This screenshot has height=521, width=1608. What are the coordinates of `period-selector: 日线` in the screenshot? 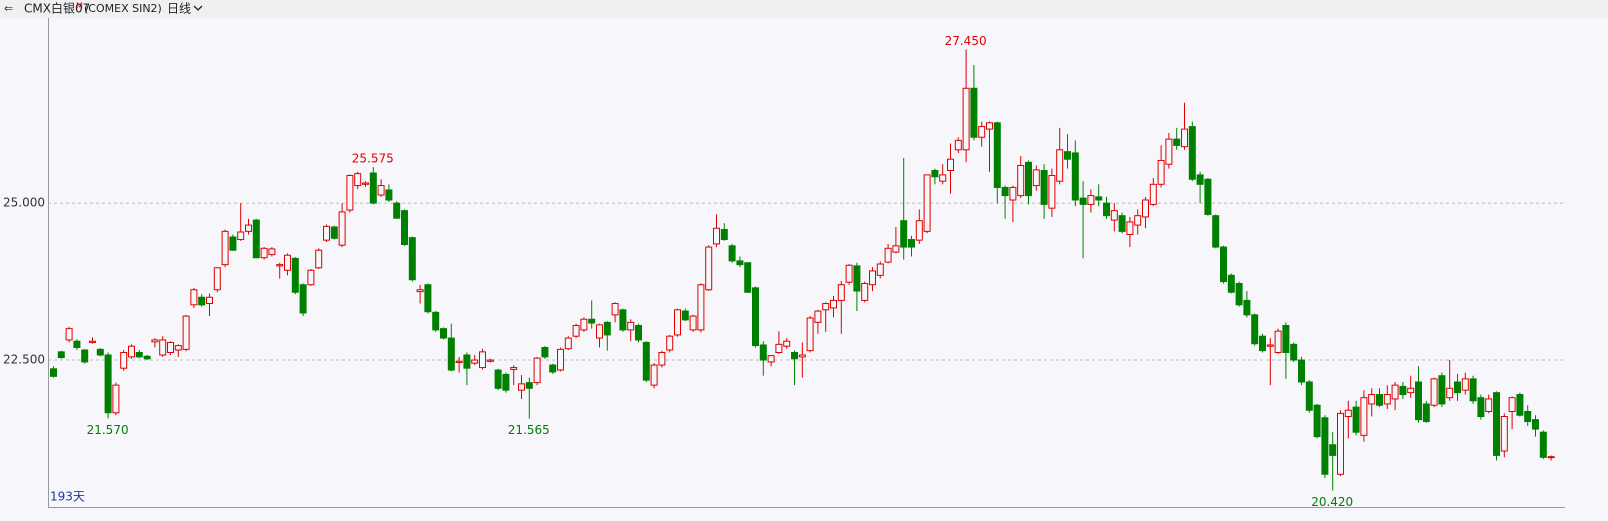 It's located at (179, 9).